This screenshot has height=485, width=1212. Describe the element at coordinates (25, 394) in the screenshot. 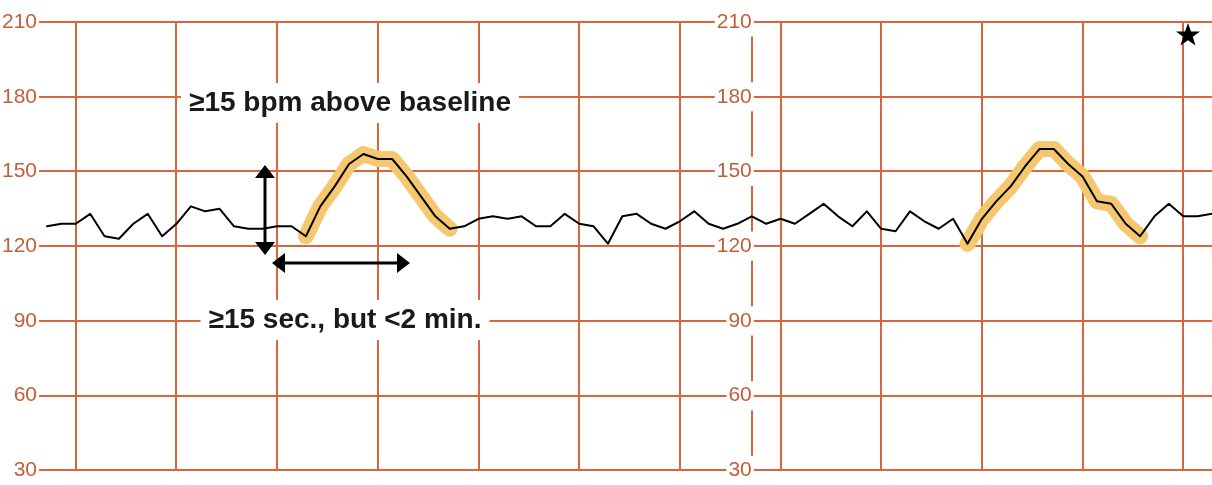

I see `y-tick-label: 60` at that location.